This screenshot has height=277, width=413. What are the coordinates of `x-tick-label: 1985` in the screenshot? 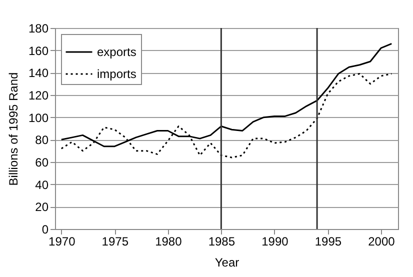 It's located at (222, 241).